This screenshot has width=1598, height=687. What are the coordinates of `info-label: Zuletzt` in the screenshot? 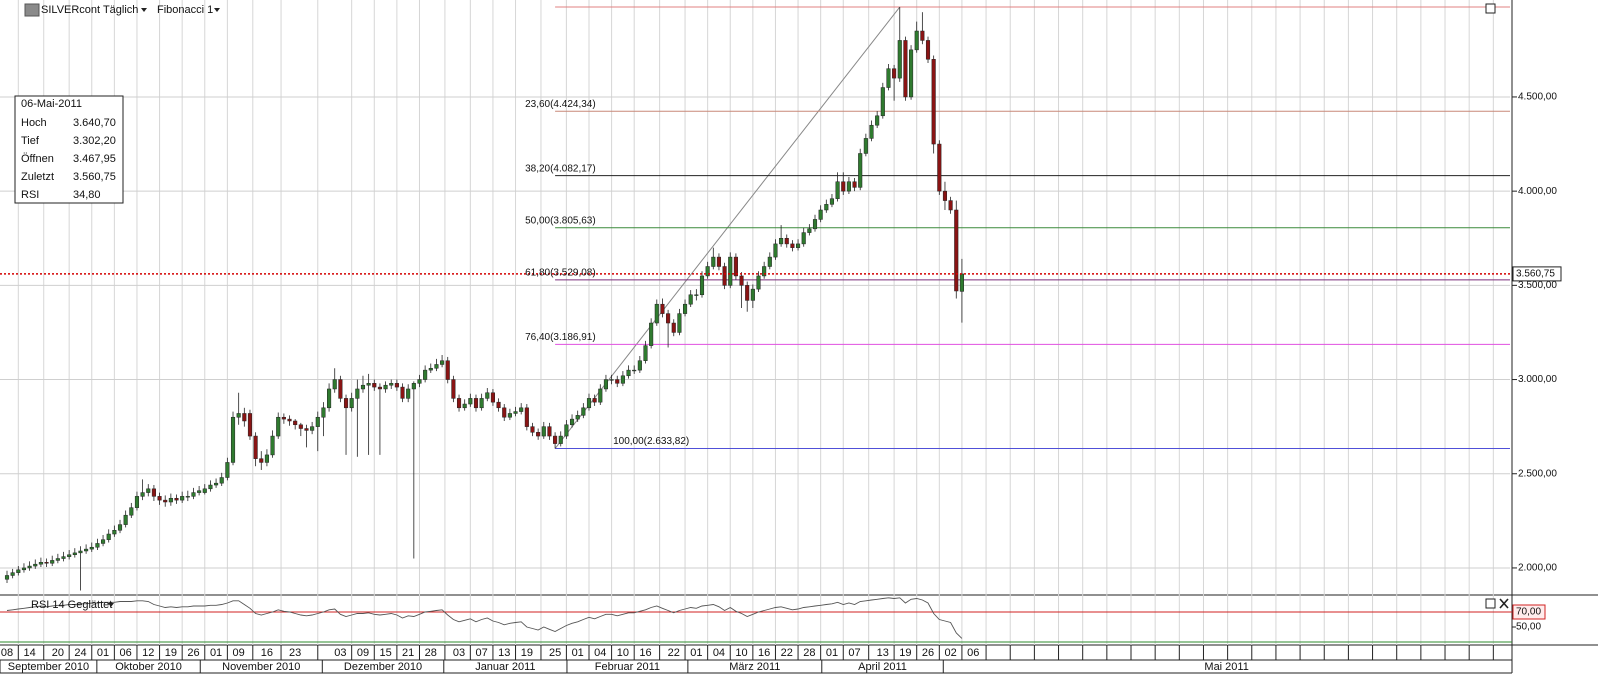 It's located at (37, 177).